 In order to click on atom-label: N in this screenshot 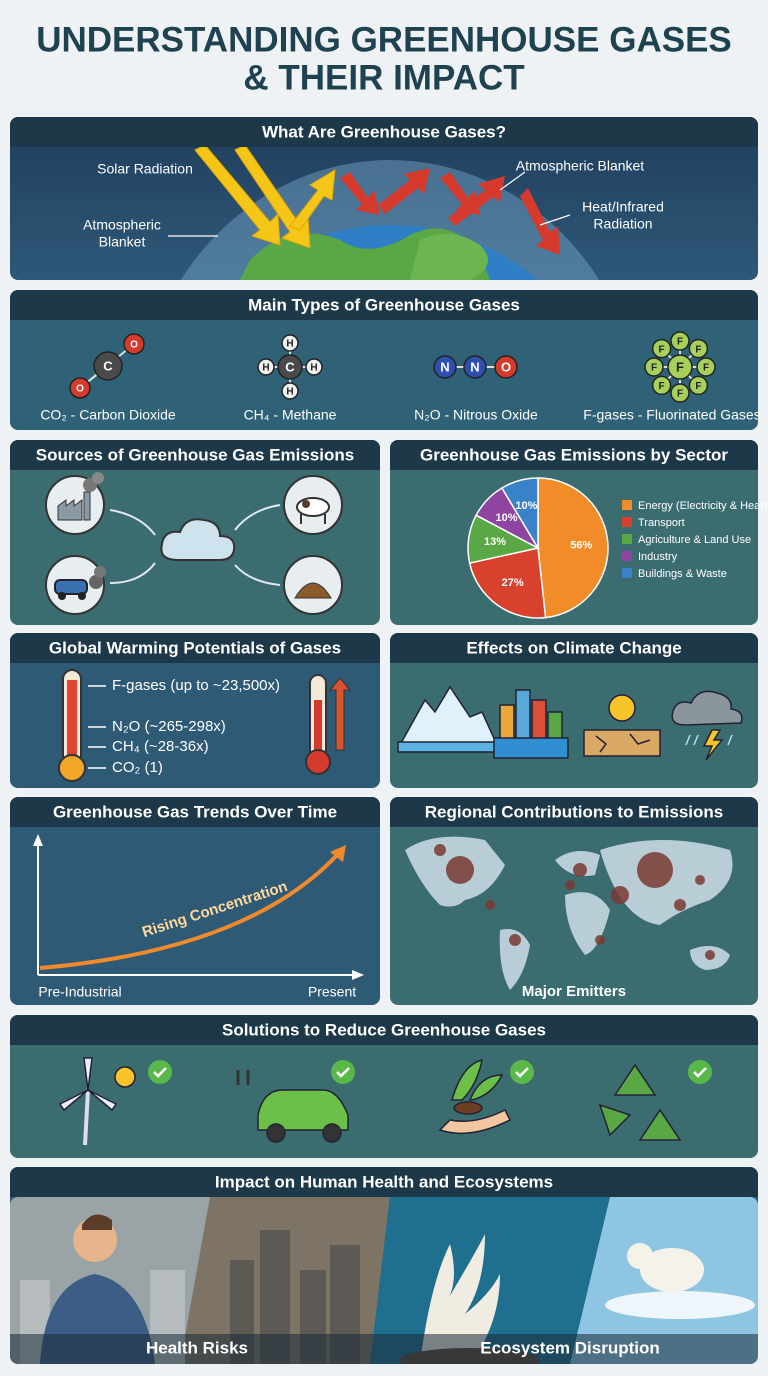, I will do `click(444, 366)`.